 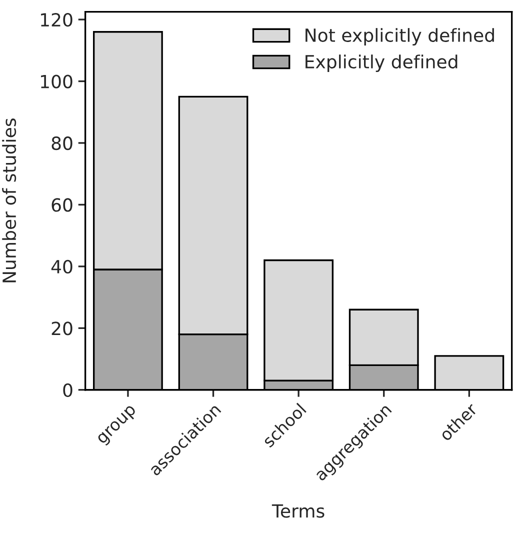 What do you see at coordinates (400, 37) in the screenshot?
I see `legend-label: Not explicitly defined` at bounding box center [400, 37].